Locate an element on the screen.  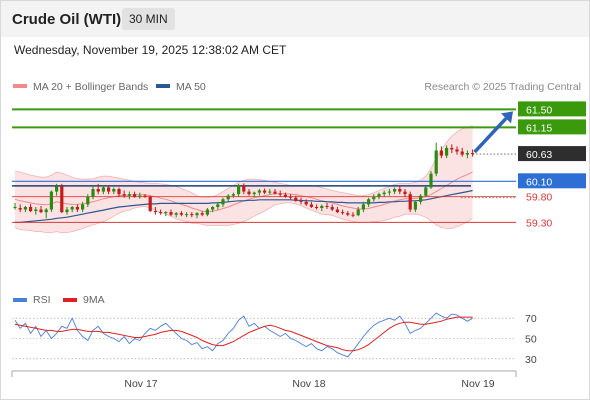
rsi-tick-label: 50 is located at coordinates (531, 340).